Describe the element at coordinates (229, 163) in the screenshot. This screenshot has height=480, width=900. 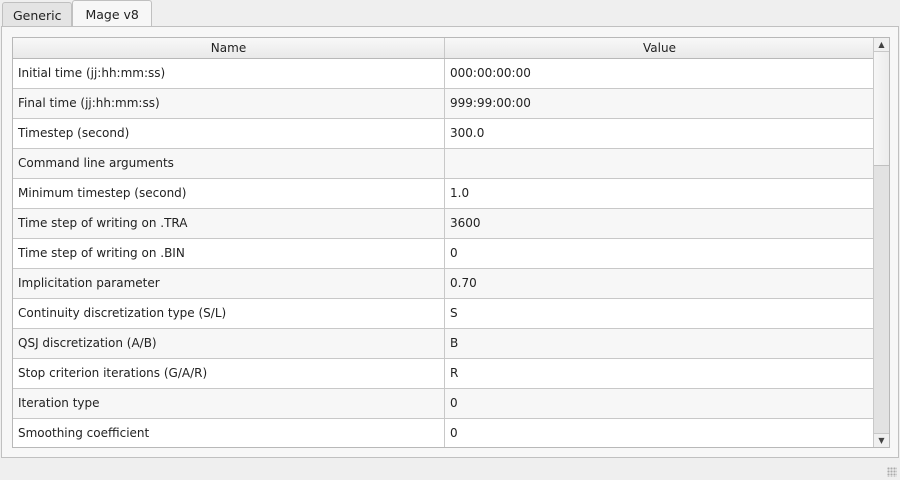
I see `param-name: Command line arguments` at that location.